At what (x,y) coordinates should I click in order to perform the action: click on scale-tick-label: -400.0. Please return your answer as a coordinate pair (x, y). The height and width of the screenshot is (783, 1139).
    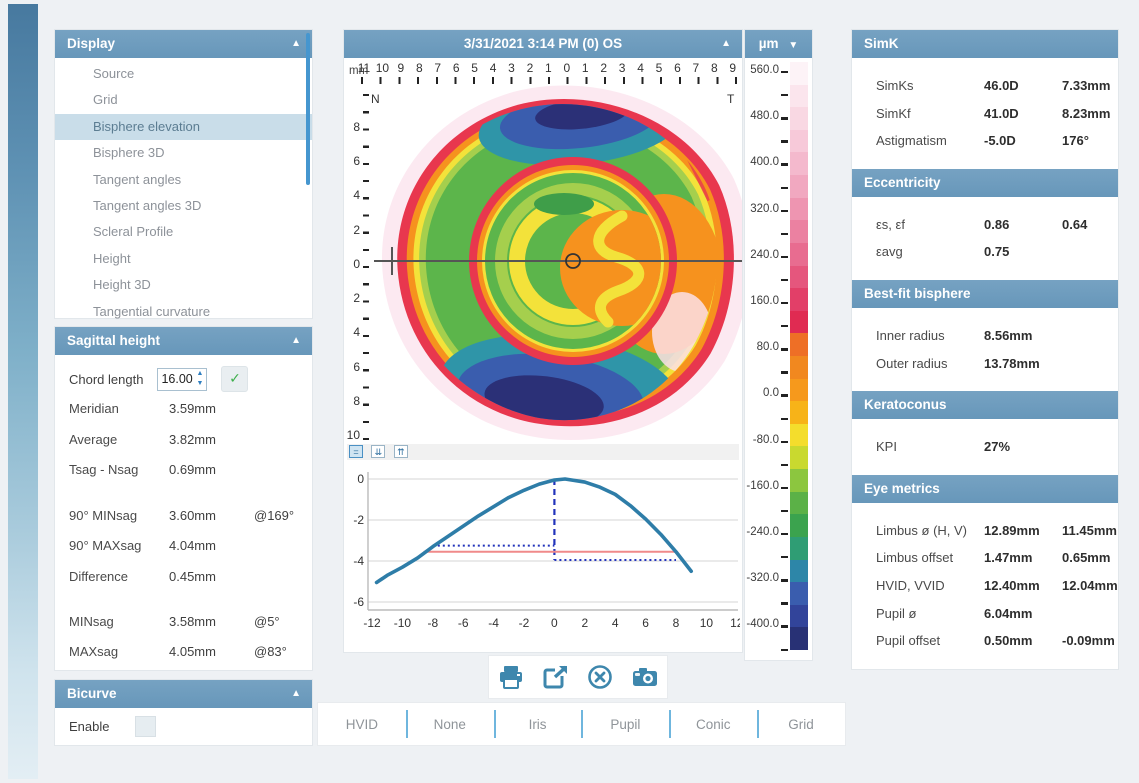
    Looking at the image, I should click on (762, 624).